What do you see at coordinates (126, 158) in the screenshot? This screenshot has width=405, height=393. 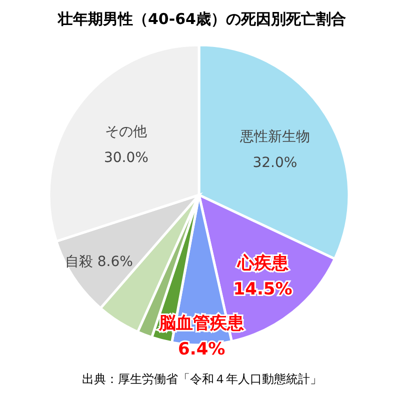 I see `data-label: 30.0%` at bounding box center [126, 158].